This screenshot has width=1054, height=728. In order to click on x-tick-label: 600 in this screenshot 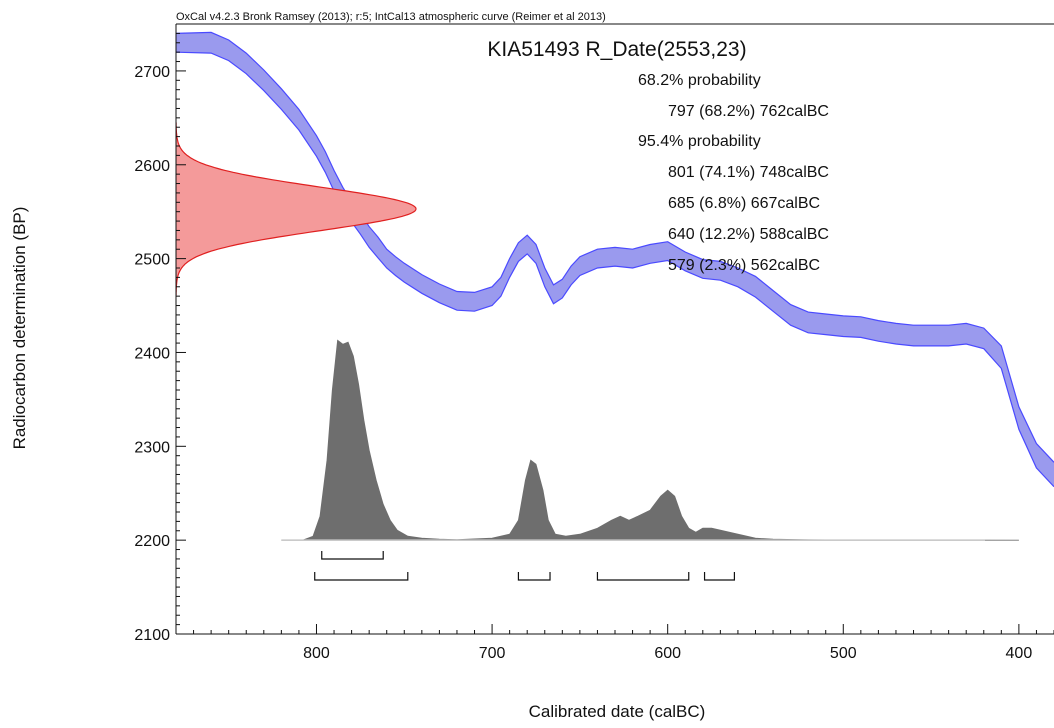, I will do `click(667, 653)`.